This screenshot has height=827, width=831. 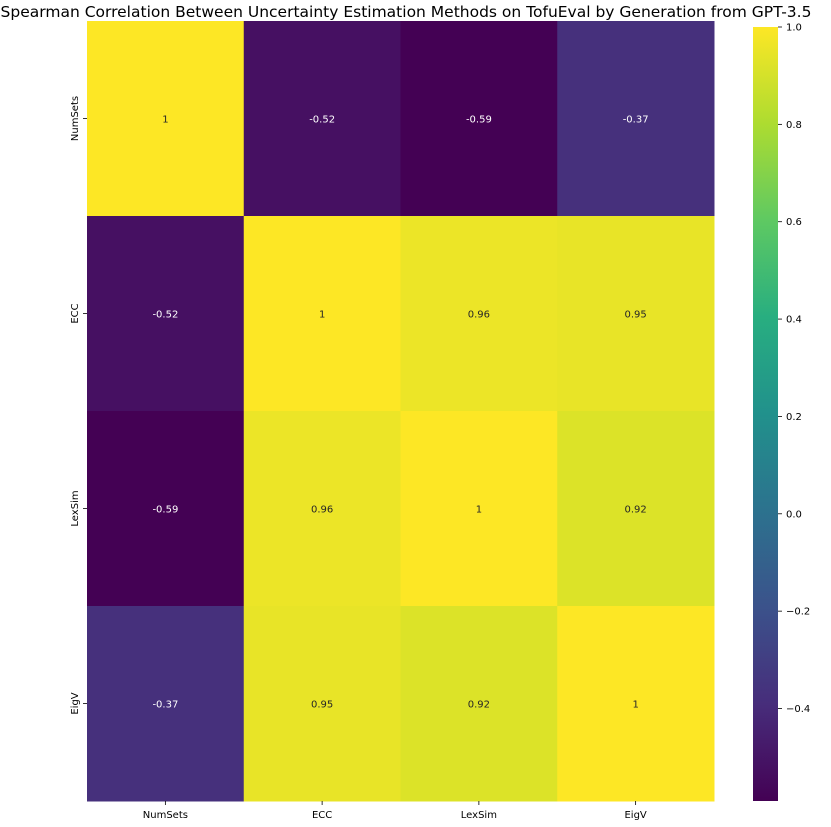 What do you see at coordinates (794, 222) in the screenshot?
I see `colorbar-tick-label: 0.6` at bounding box center [794, 222].